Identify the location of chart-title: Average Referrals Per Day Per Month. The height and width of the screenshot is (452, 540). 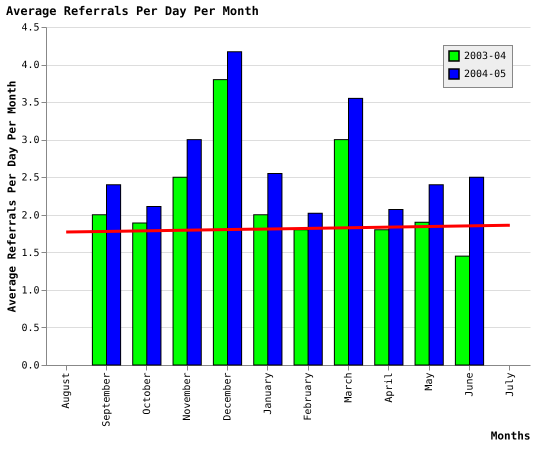
(132, 11).